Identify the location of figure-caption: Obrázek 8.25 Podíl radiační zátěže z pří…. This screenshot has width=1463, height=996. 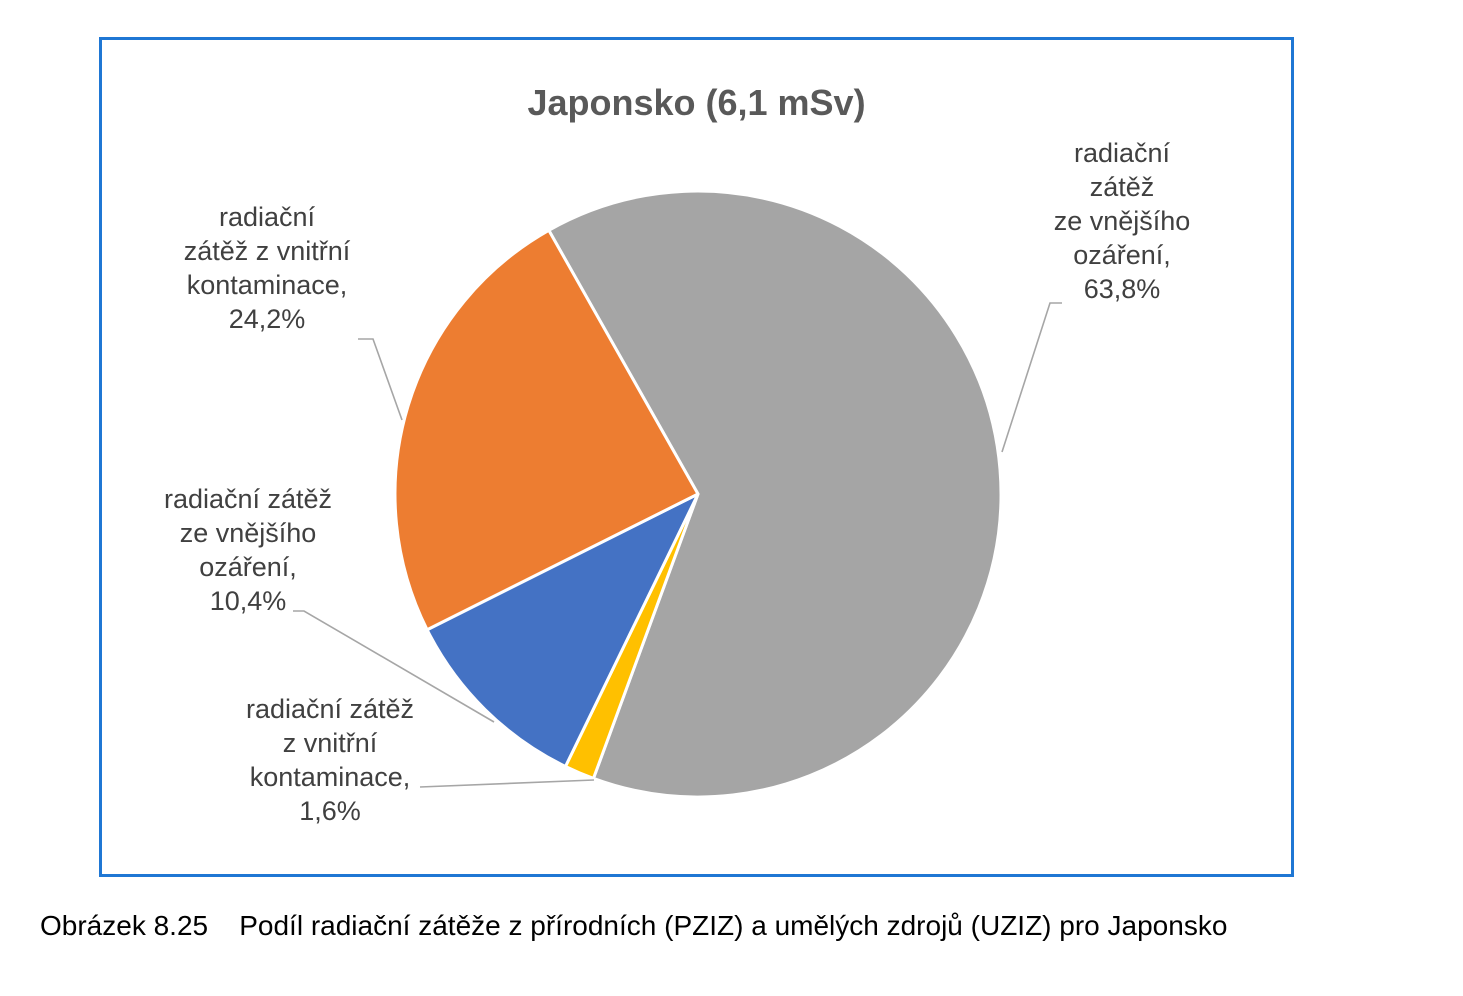
(633, 926).